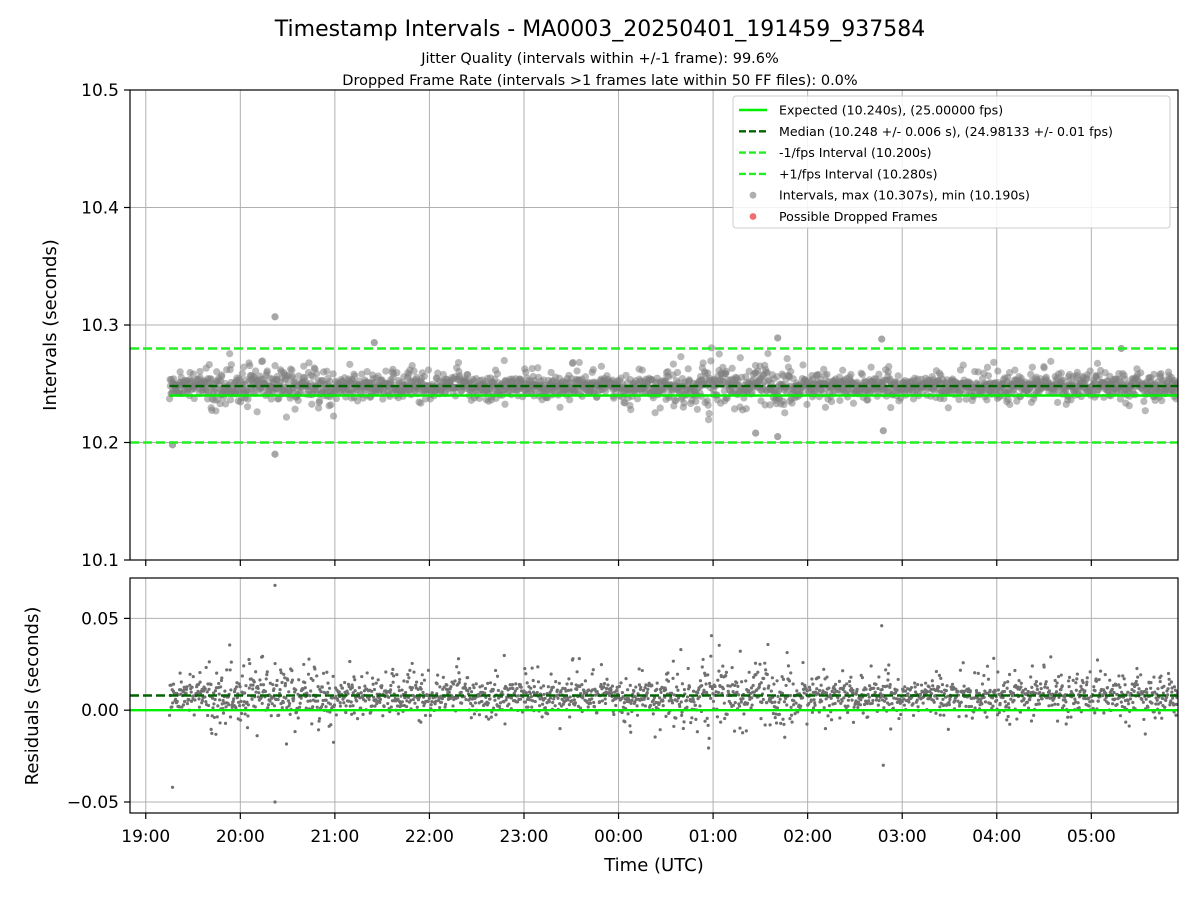 This screenshot has width=1200, height=900. Describe the element at coordinates (32, 696) in the screenshot. I see `residuals-y-axis-label: Residuals (seconds)` at that location.